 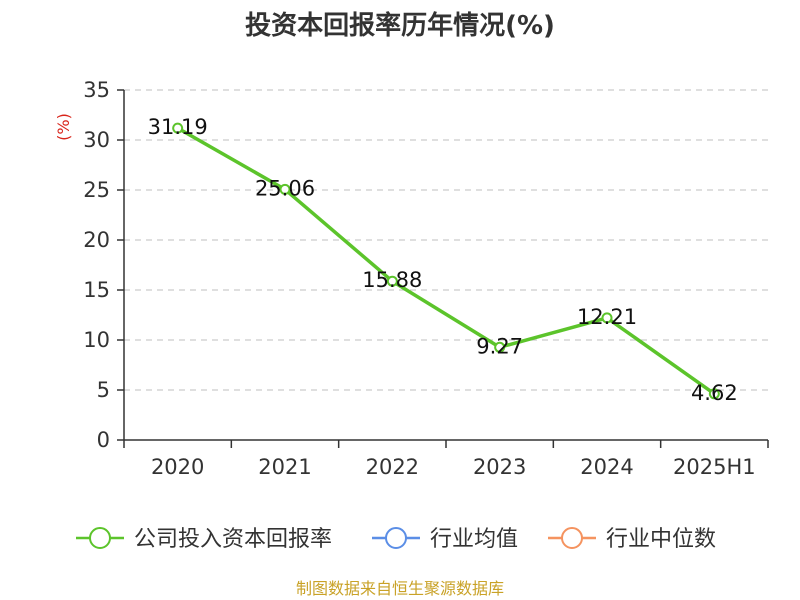 I want to click on chart-title: 投资本回报率历年情况(%), so click(x=400, y=25).